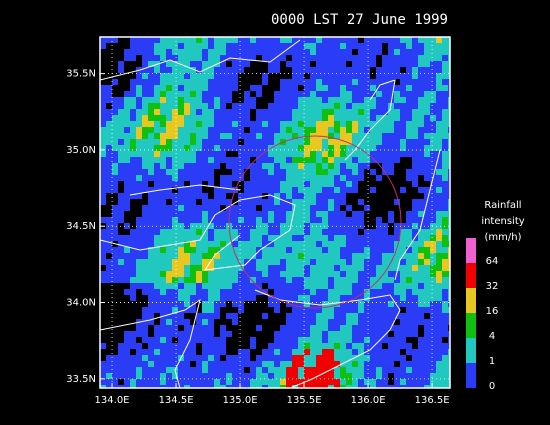  What do you see at coordinates (327, 339) in the screenshot?
I see `coastline` at bounding box center [327, 339].